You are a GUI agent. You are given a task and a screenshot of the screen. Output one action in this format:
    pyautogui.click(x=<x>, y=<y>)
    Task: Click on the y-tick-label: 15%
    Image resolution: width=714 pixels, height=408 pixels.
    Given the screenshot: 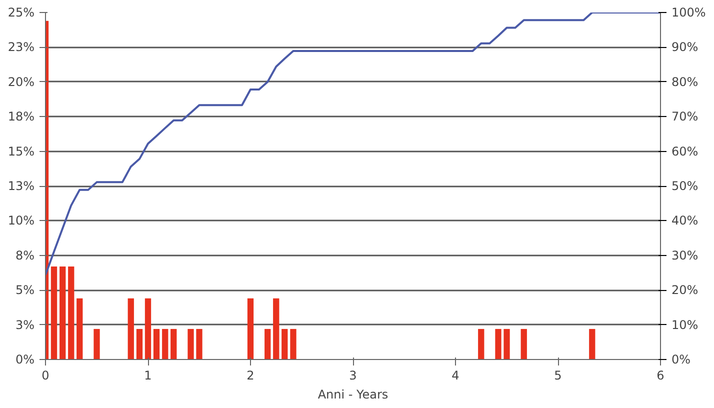 What is the action you would take?
    pyautogui.click(x=21, y=151)
    